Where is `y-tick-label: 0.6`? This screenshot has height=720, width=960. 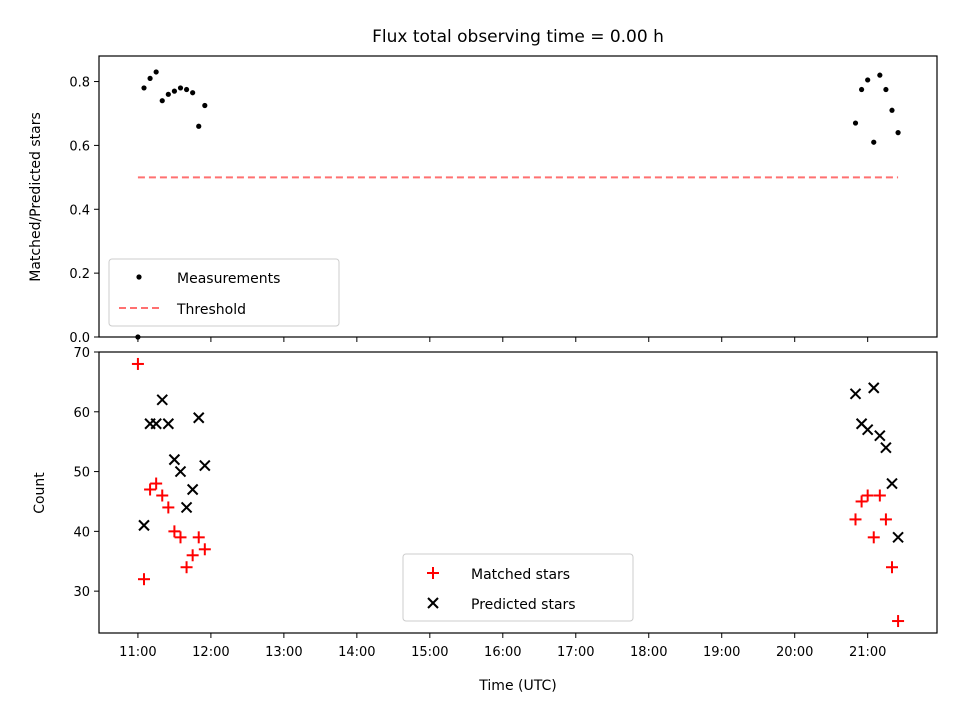 y-tick-label: 0.6 is located at coordinates (79, 146).